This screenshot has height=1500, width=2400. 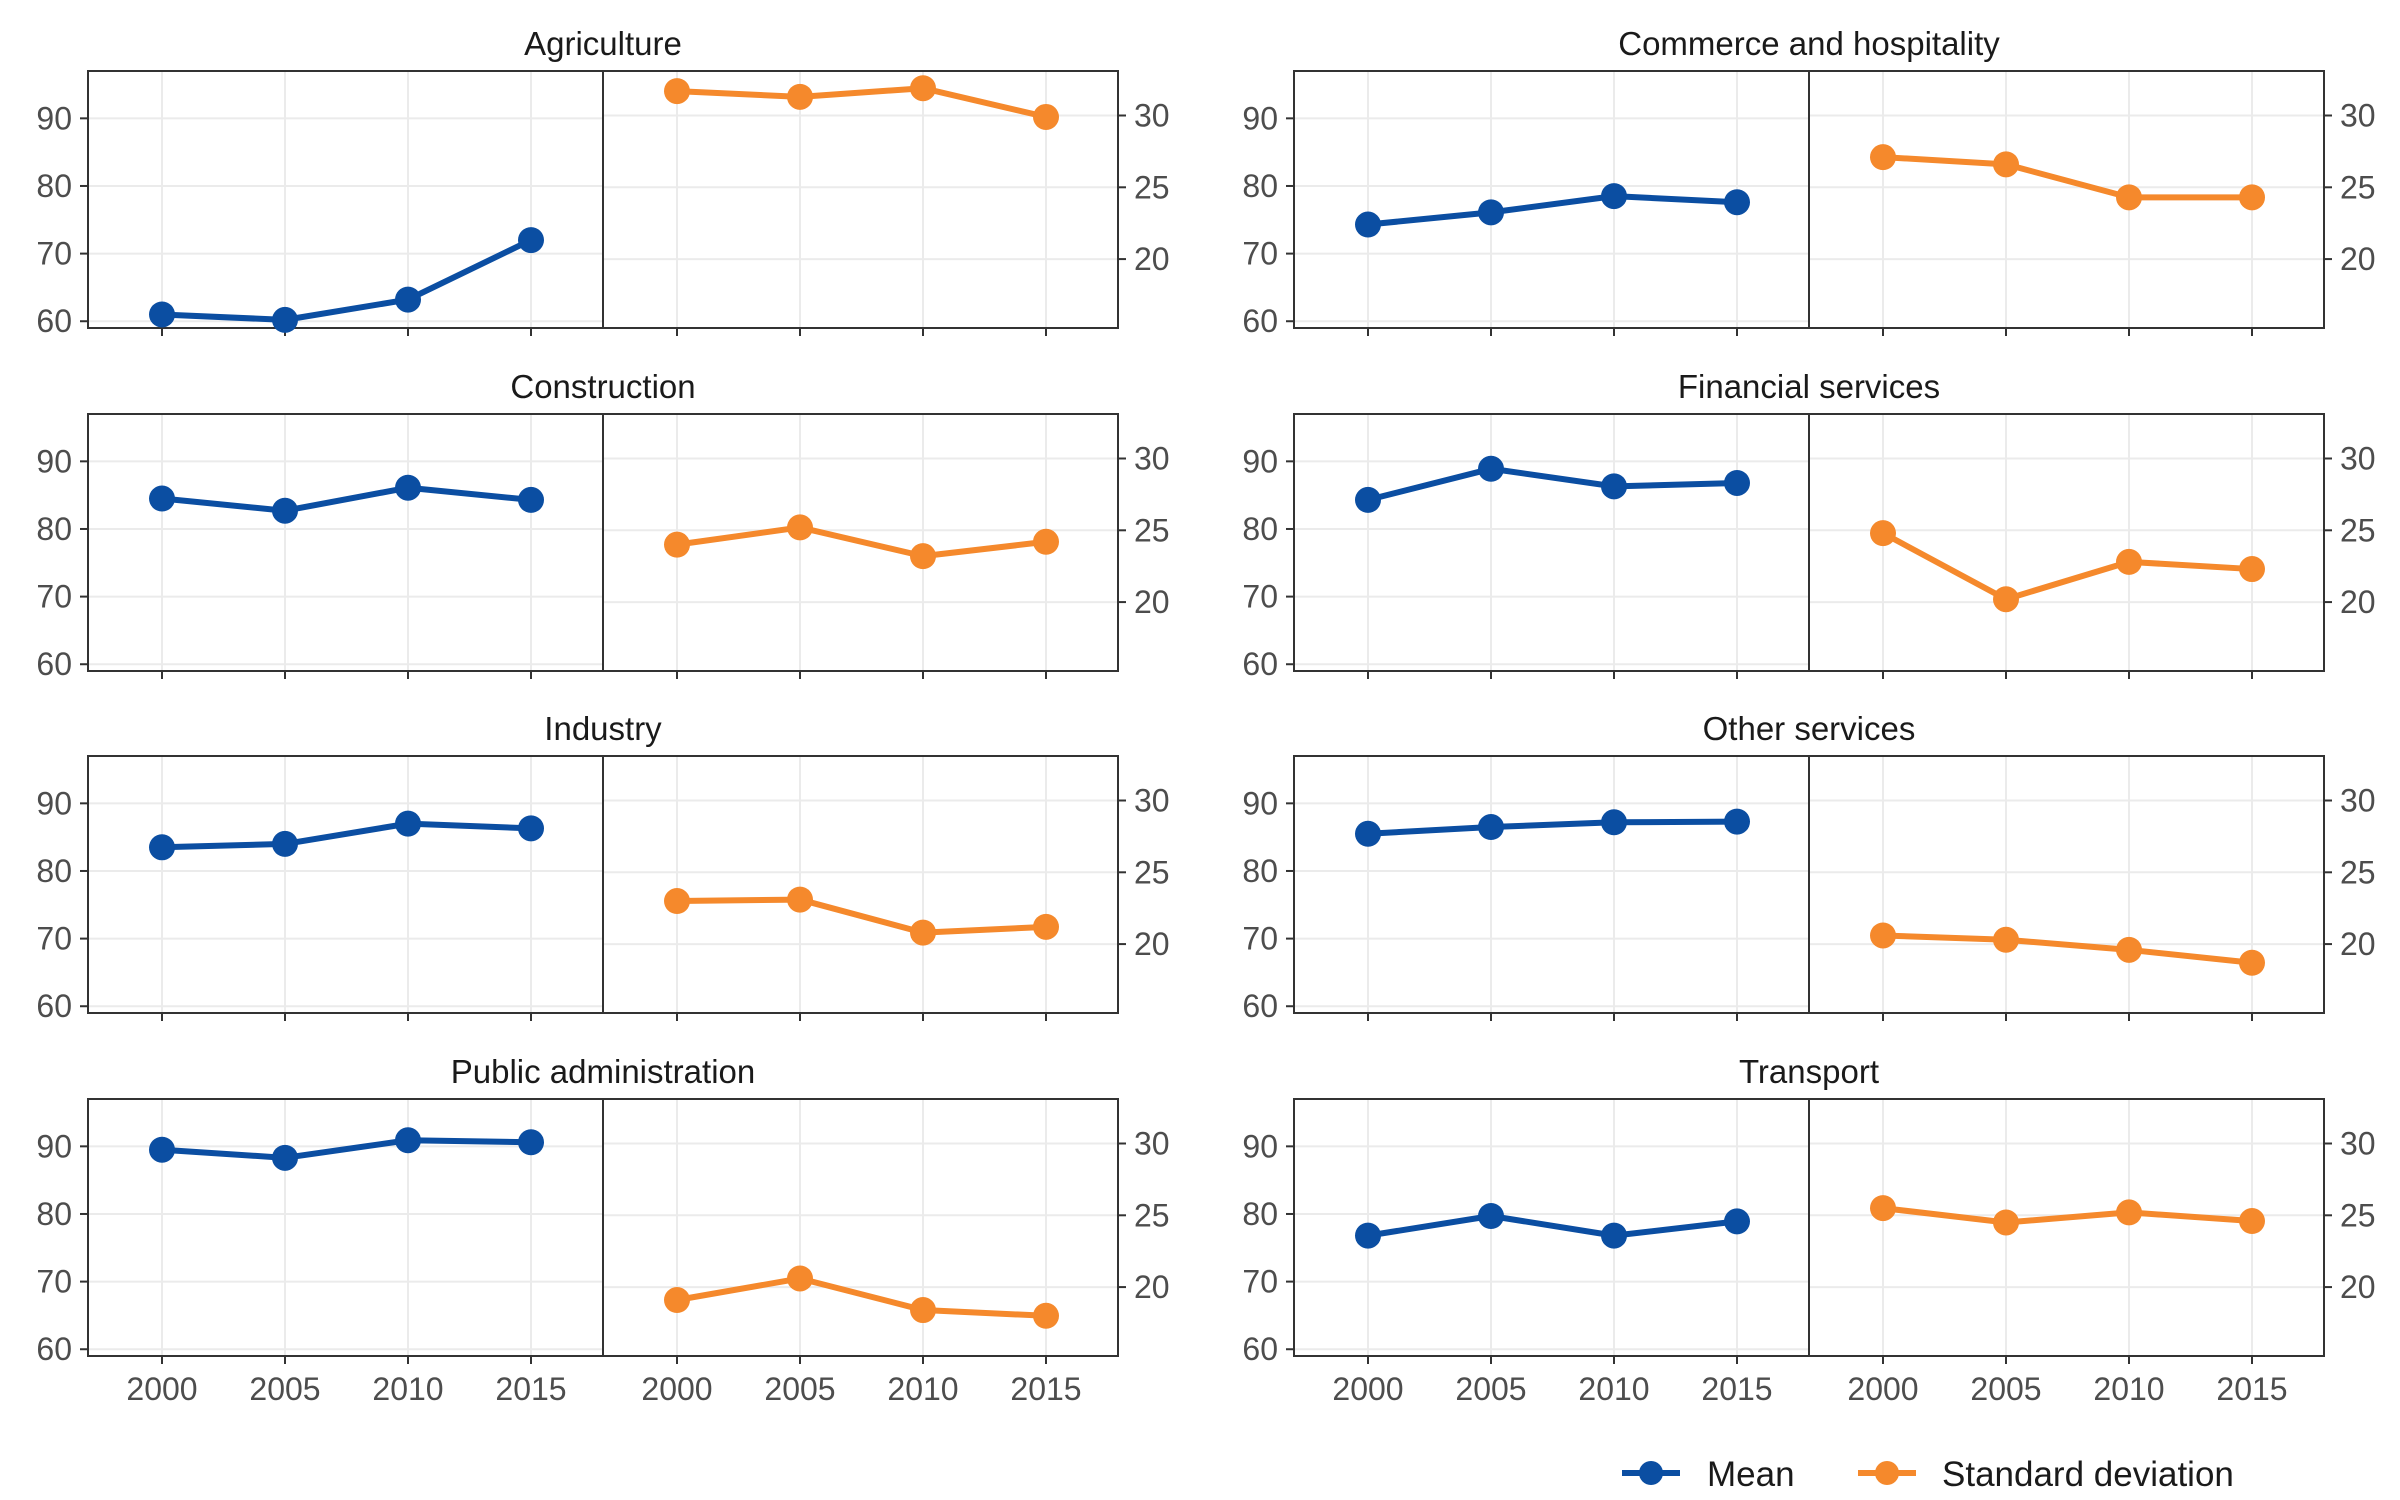 What do you see at coordinates (1751, 1474) in the screenshot?
I see `legend-mean-label: Mean` at bounding box center [1751, 1474].